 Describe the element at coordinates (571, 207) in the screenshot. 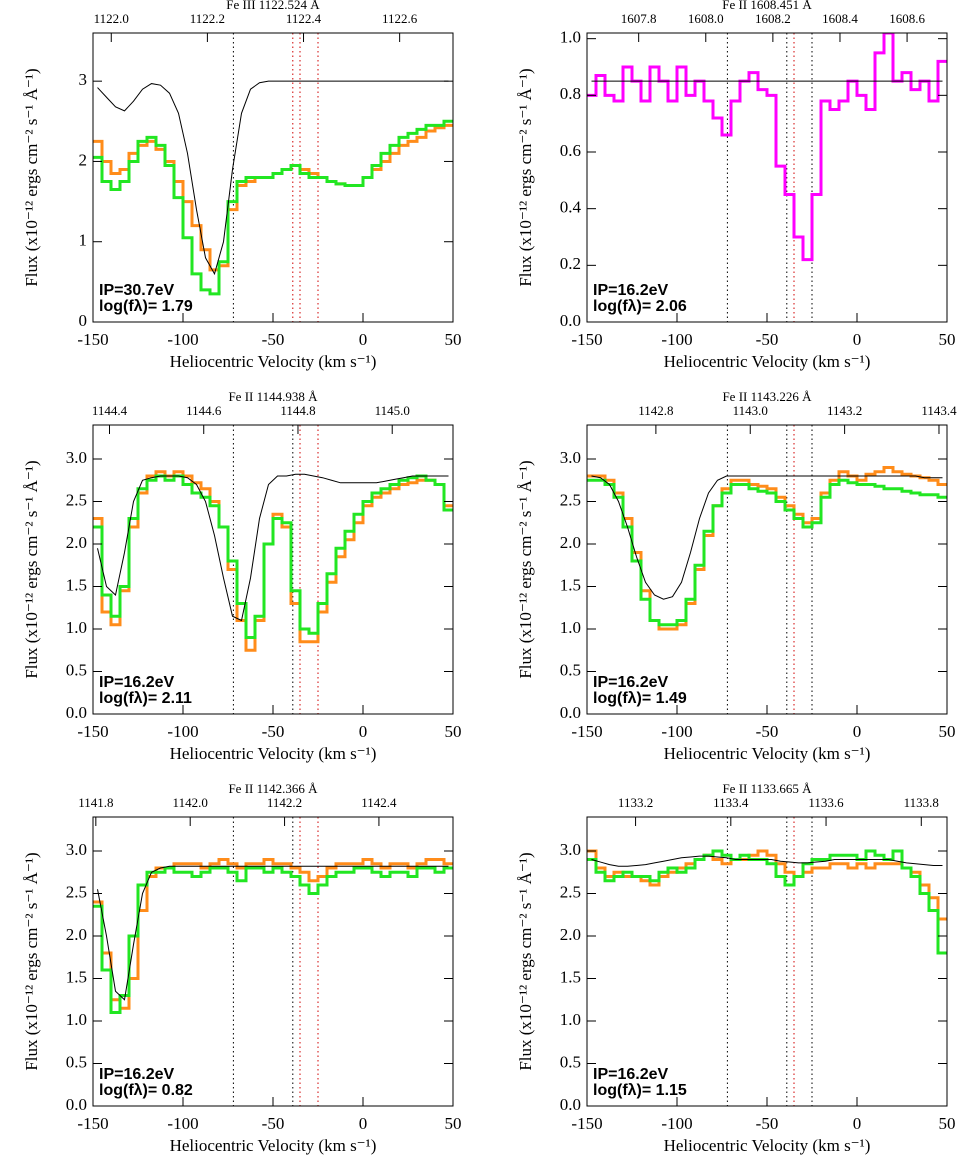

I see `y-tick-label: 0.4` at that location.